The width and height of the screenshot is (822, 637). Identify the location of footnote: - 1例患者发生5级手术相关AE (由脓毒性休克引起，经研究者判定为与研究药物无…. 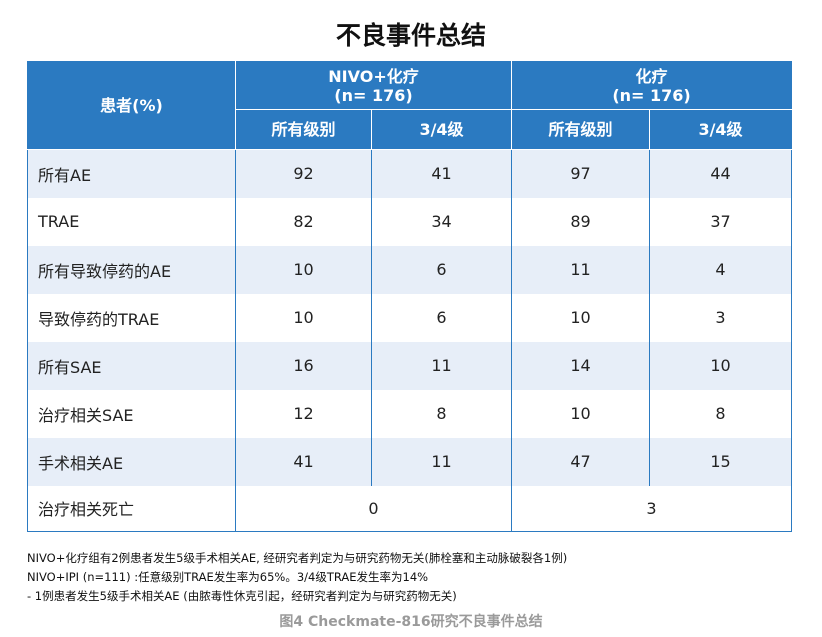
(242, 596).